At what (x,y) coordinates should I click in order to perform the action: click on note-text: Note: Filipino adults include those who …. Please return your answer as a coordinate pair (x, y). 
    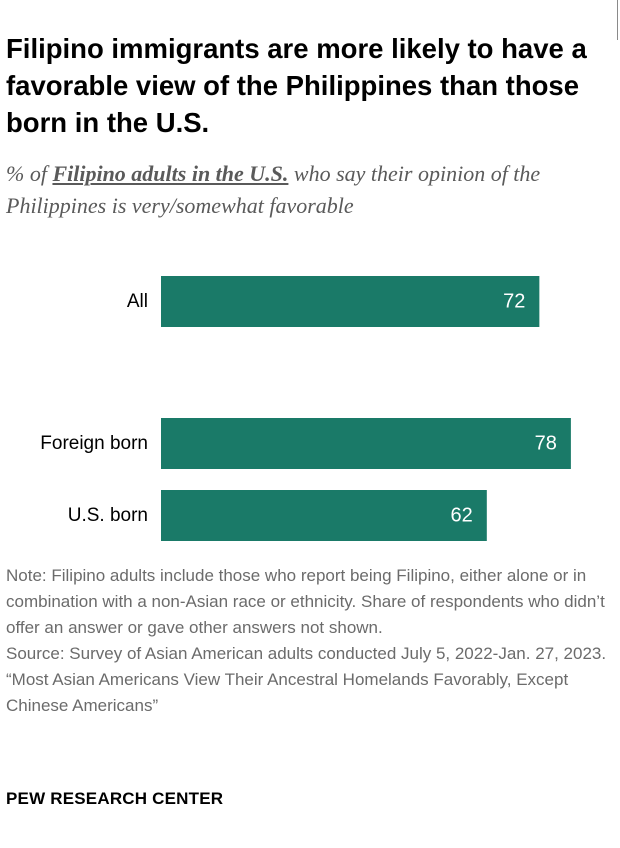
    Looking at the image, I should click on (305, 601).